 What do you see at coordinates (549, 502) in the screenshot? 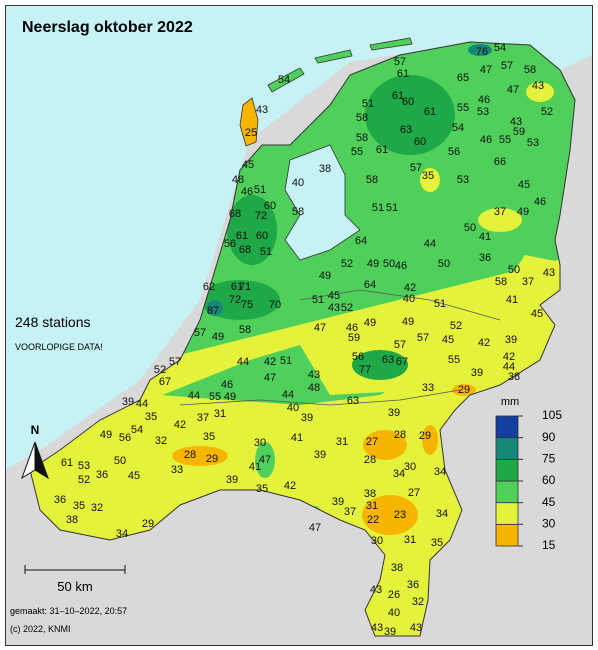
I see `legend-tick-label: 45` at bounding box center [549, 502].